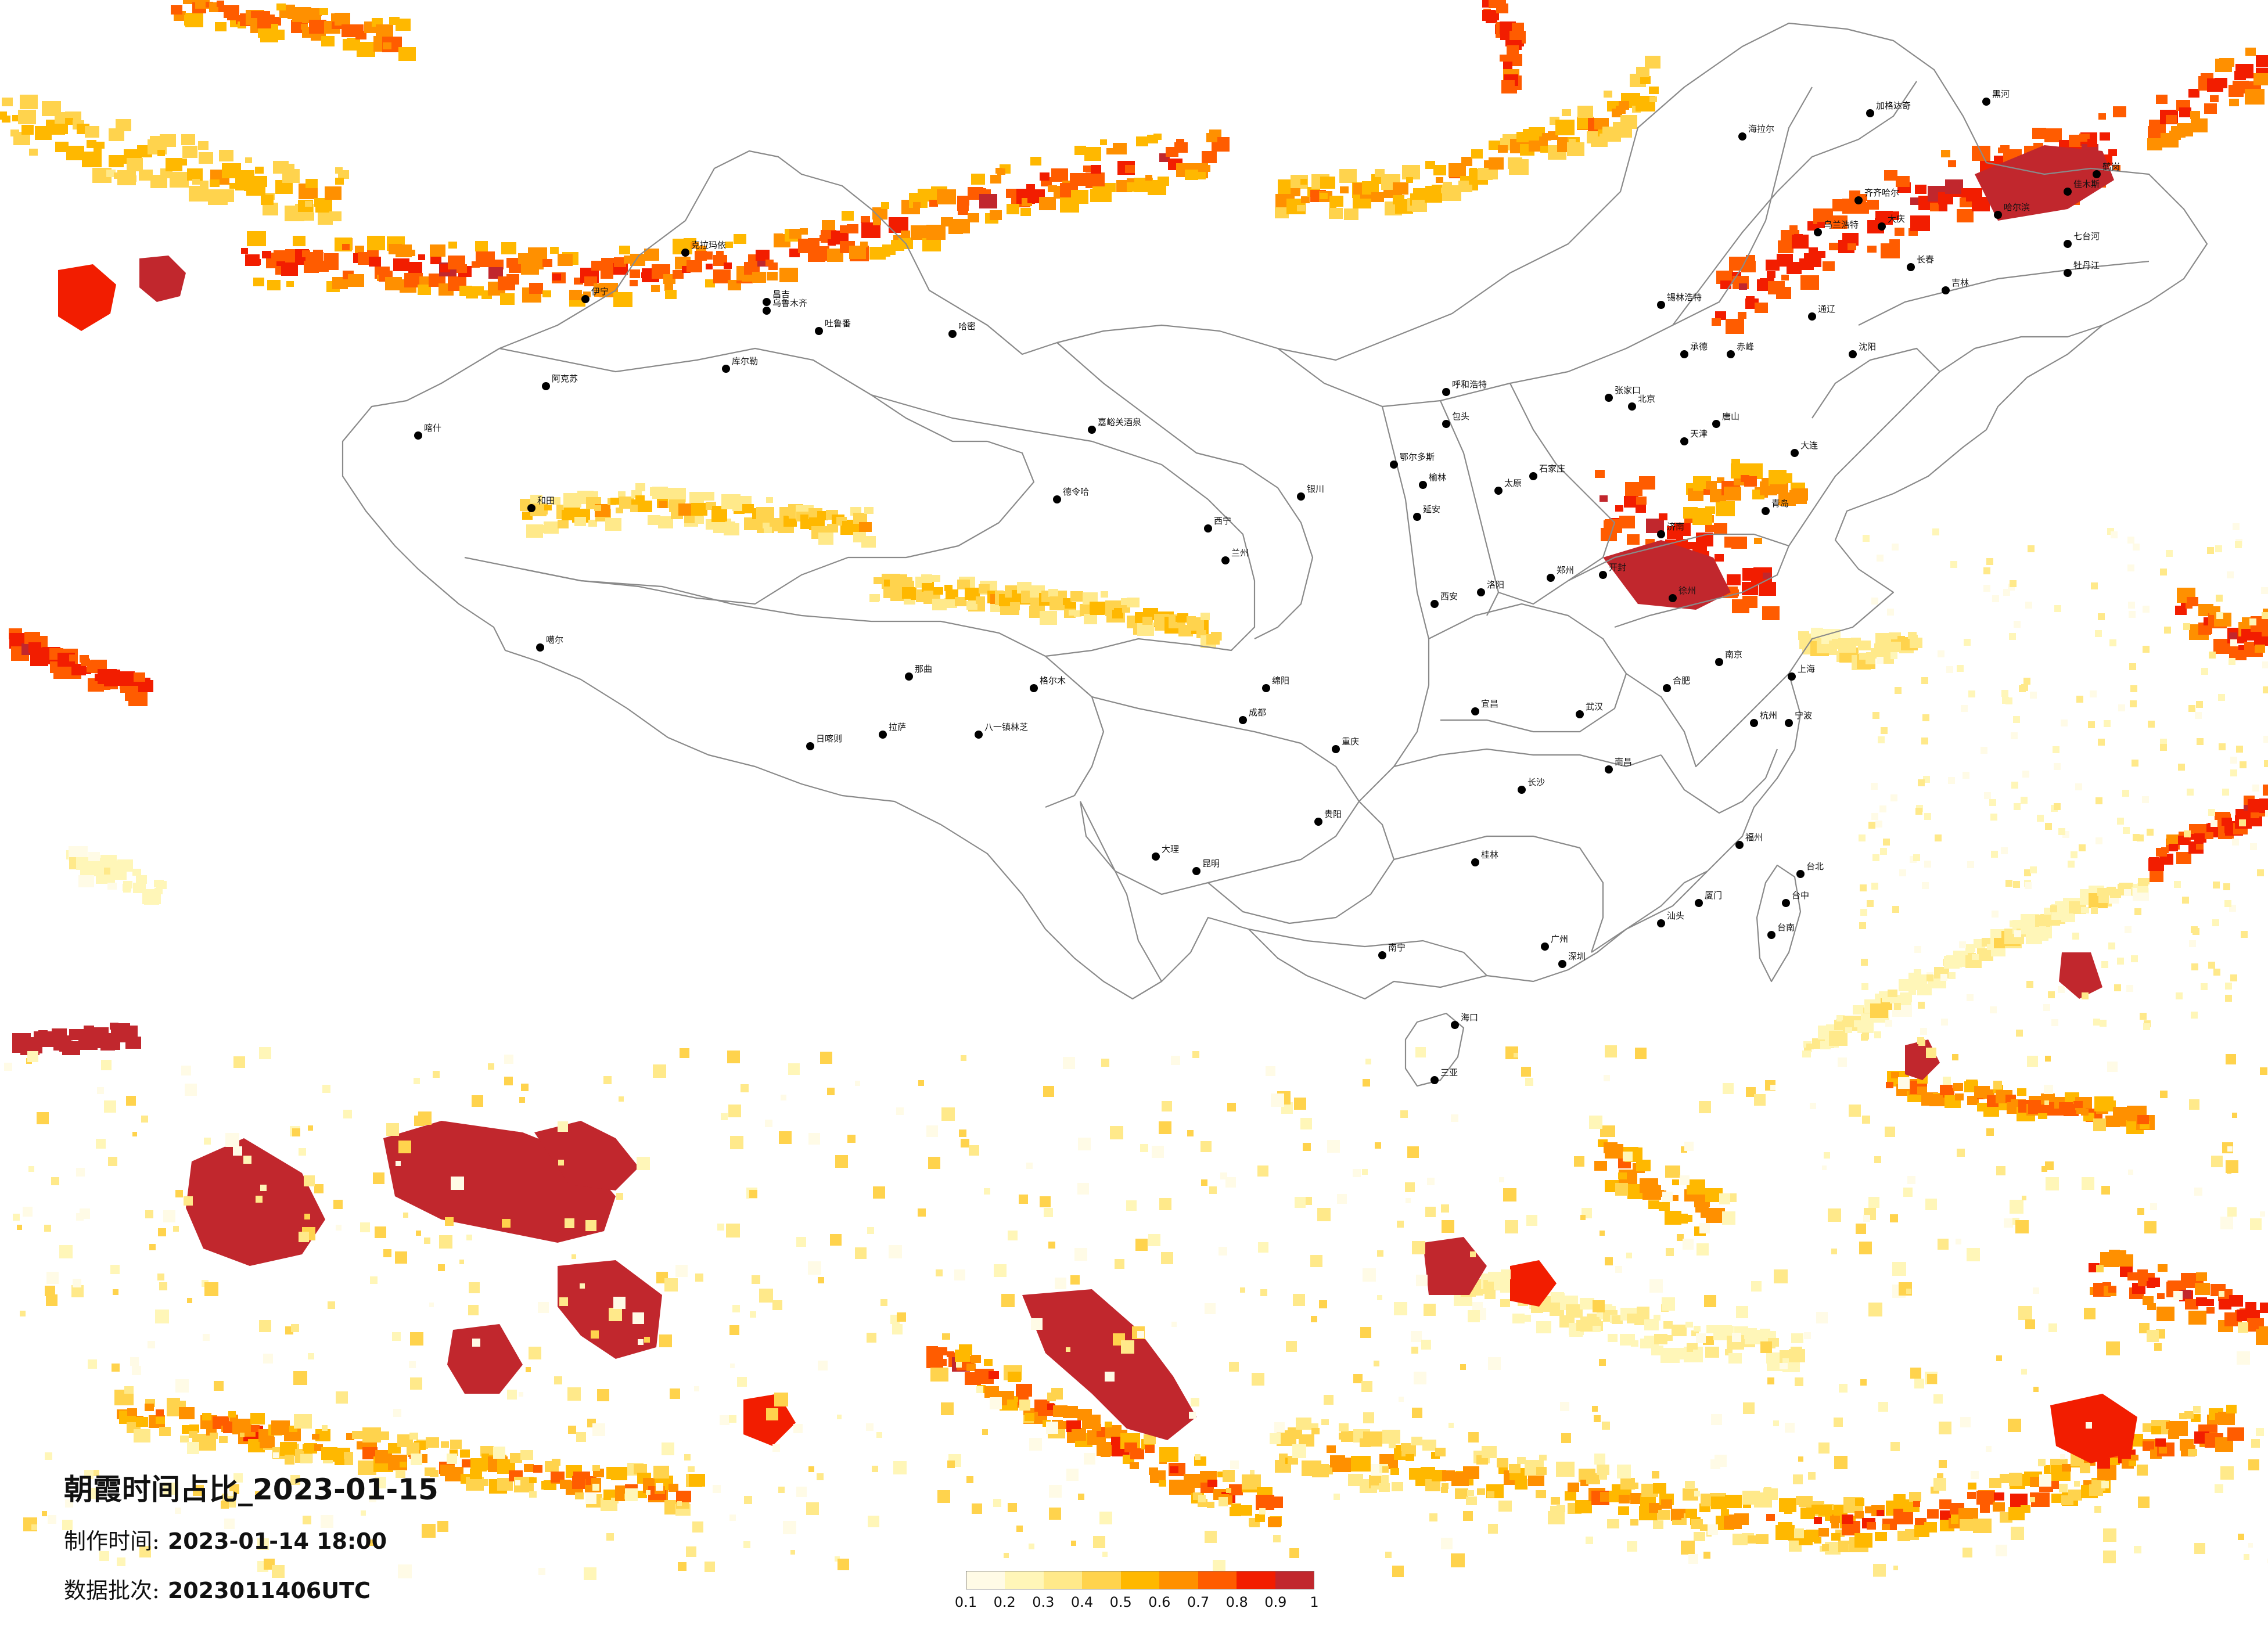 Image resolution: width=2268 pixels, height=1626 pixels. Describe the element at coordinates (1484, 858) in the screenshot. I see `city-marker: 桂林` at that location.